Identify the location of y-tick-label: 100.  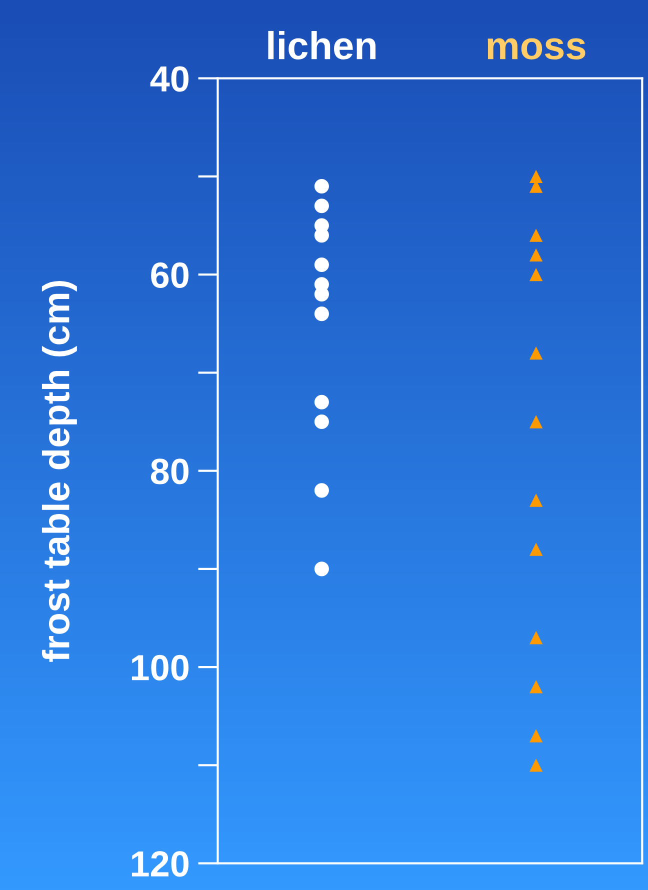
(160, 667).